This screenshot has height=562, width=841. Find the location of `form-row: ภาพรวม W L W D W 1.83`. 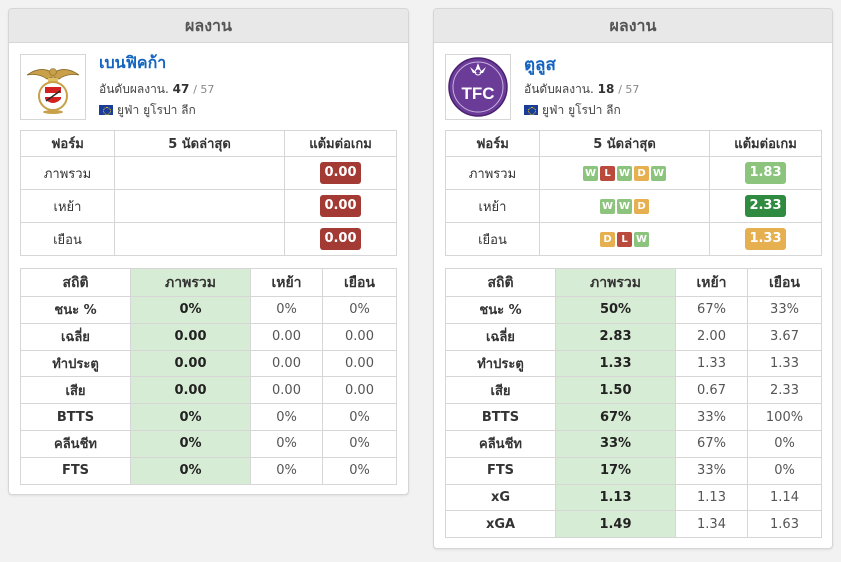

form-row: ภาพรวม W L W D W 1.83 is located at coordinates (633, 173).